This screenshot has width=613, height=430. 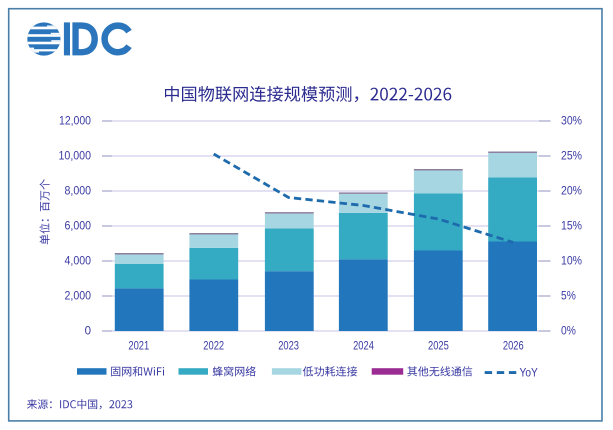 I want to click on svg-text: YoY, so click(x=529, y=373).